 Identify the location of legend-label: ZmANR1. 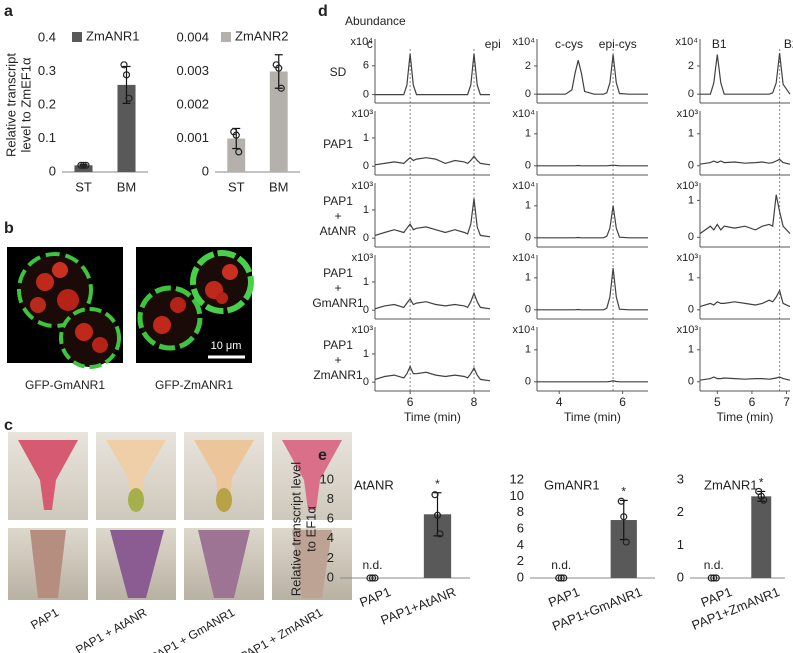
(112, 35).